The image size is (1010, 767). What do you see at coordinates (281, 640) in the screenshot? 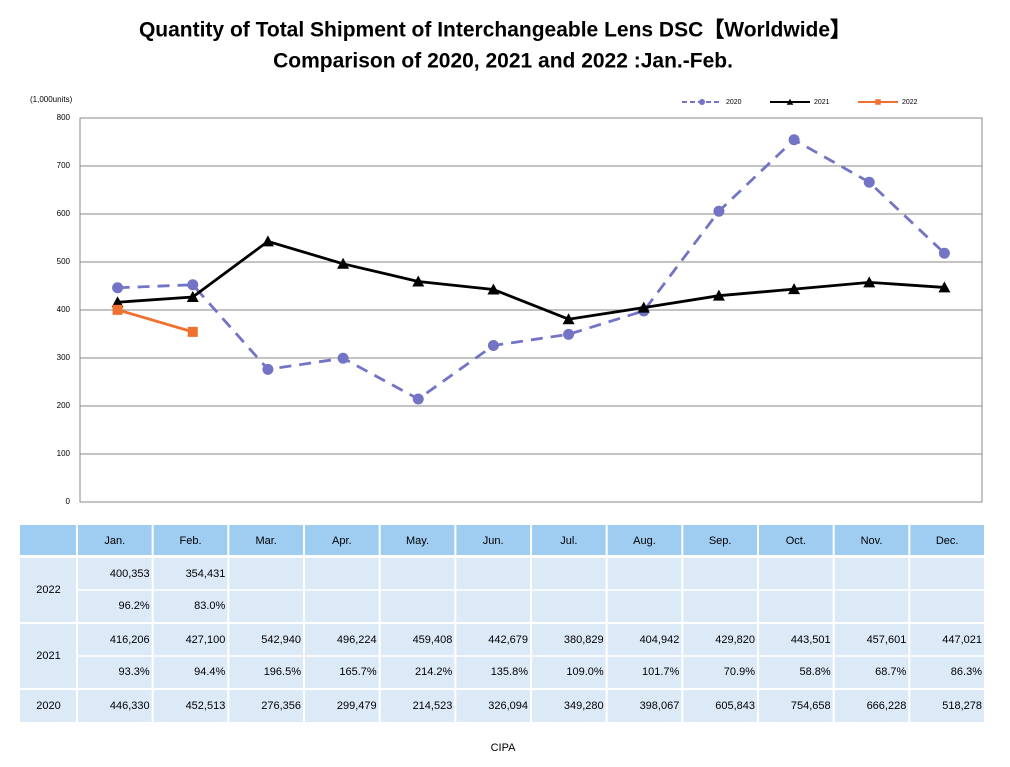
I see `table-cell: 542,940` at bounding box center [281, 640].